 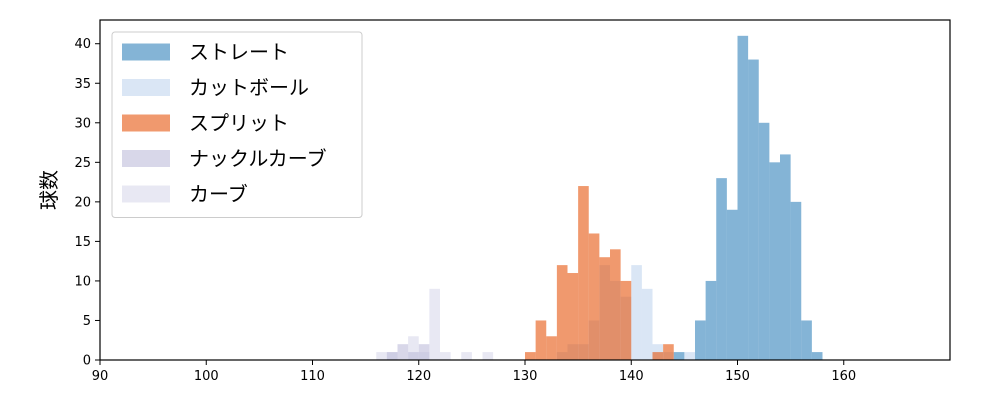 What do you see at coordinates (249, 88) in the screenshot?
I see `legend-label: カットボール` at bounding box center [249, 88].